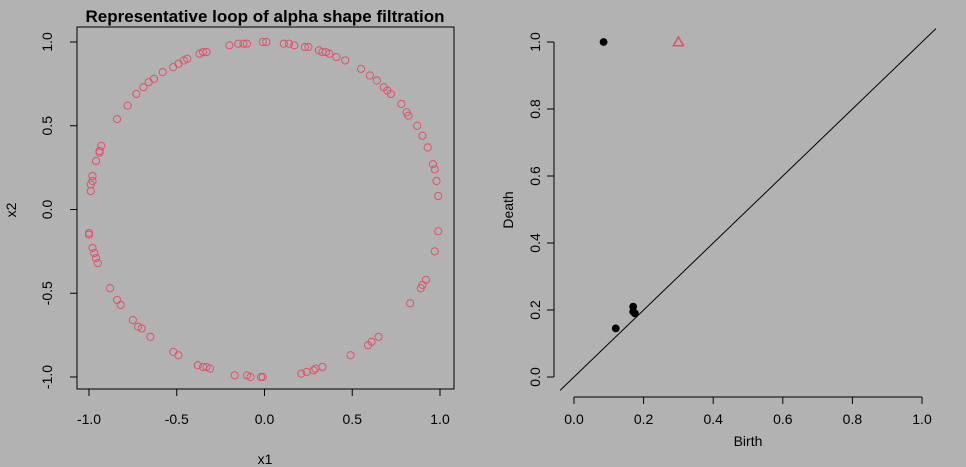 The height and width of the screenshot is (467, 966). Describe the element at coordinates (508, 209) in the screenshot. I see `right-y-axis-label: Death` at that location.